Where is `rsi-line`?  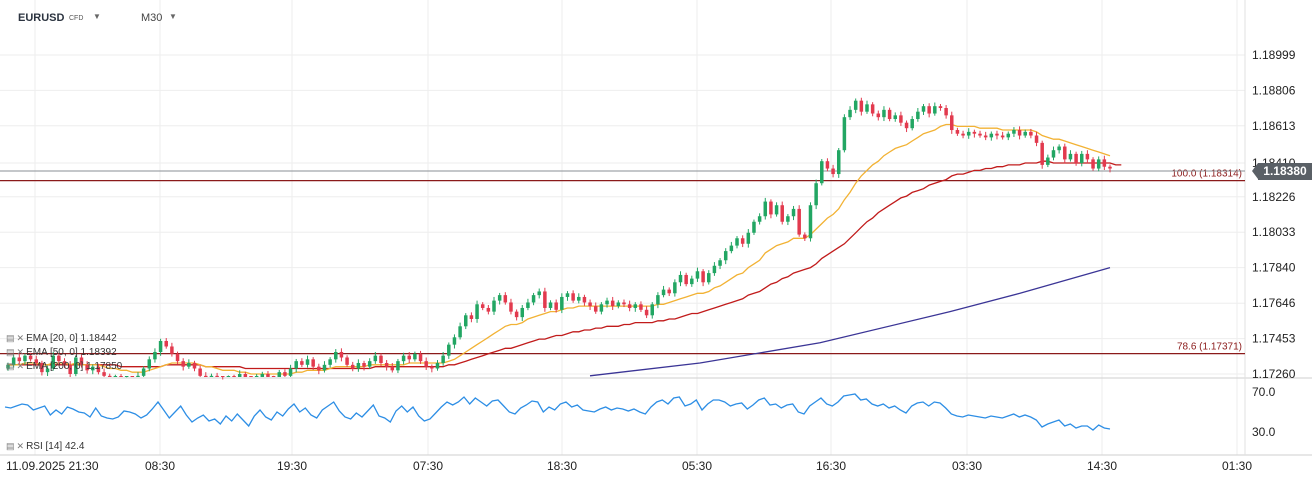
rsi-line is located at coordinates (557, 412).